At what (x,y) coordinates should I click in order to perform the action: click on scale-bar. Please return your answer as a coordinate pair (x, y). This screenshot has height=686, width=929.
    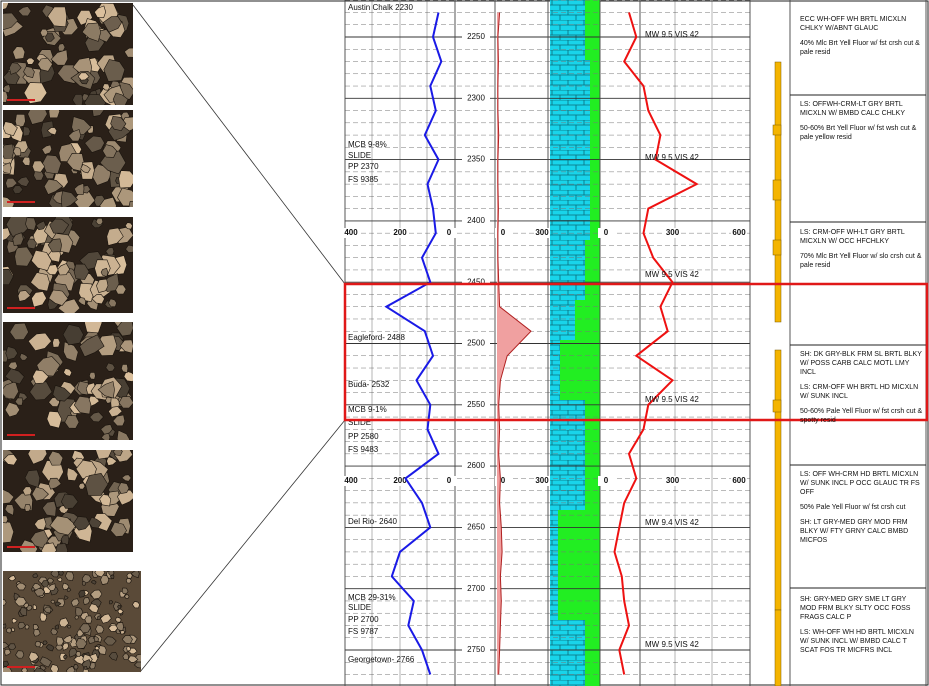
    Looking at the image, I should click on (21, 100).